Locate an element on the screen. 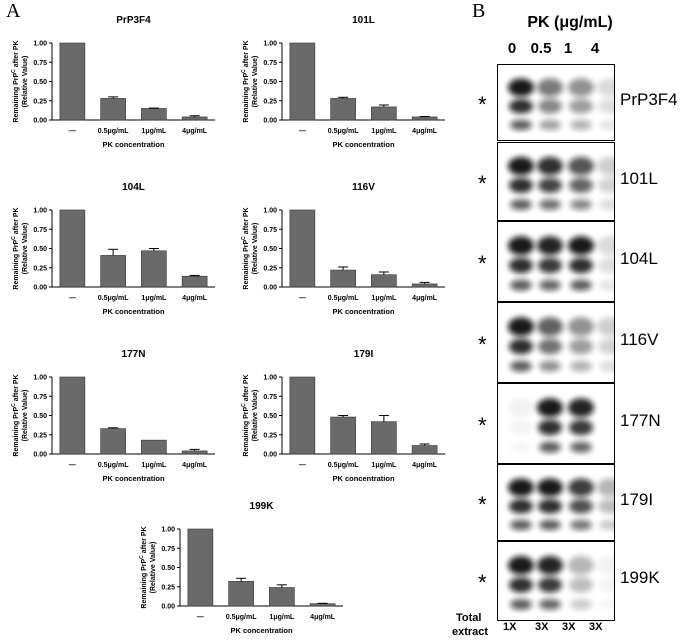 The height and width of the screenshot is (644, 683). chart-title: 116V is located at coordinates (363, 187).